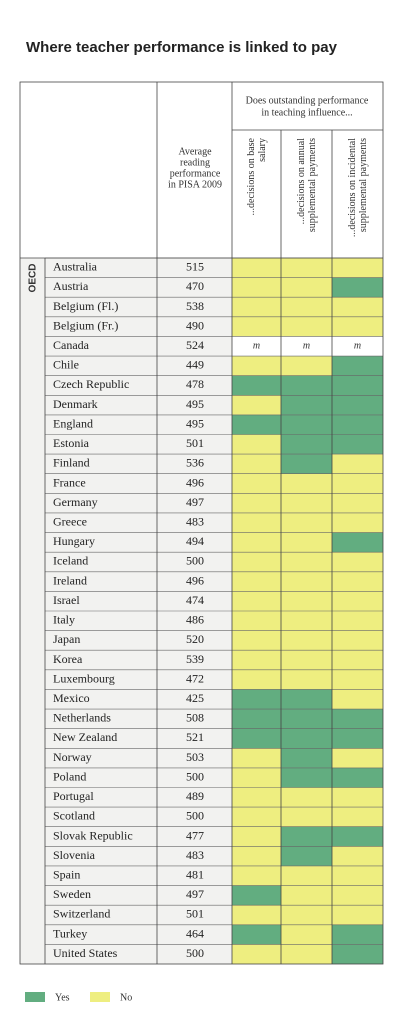 The width and height of the screenshot is (414, 1024). What do you see at coordinates (75, 502) in the screenshot?
I see `country: Germany` at bounding box center [75, 502].